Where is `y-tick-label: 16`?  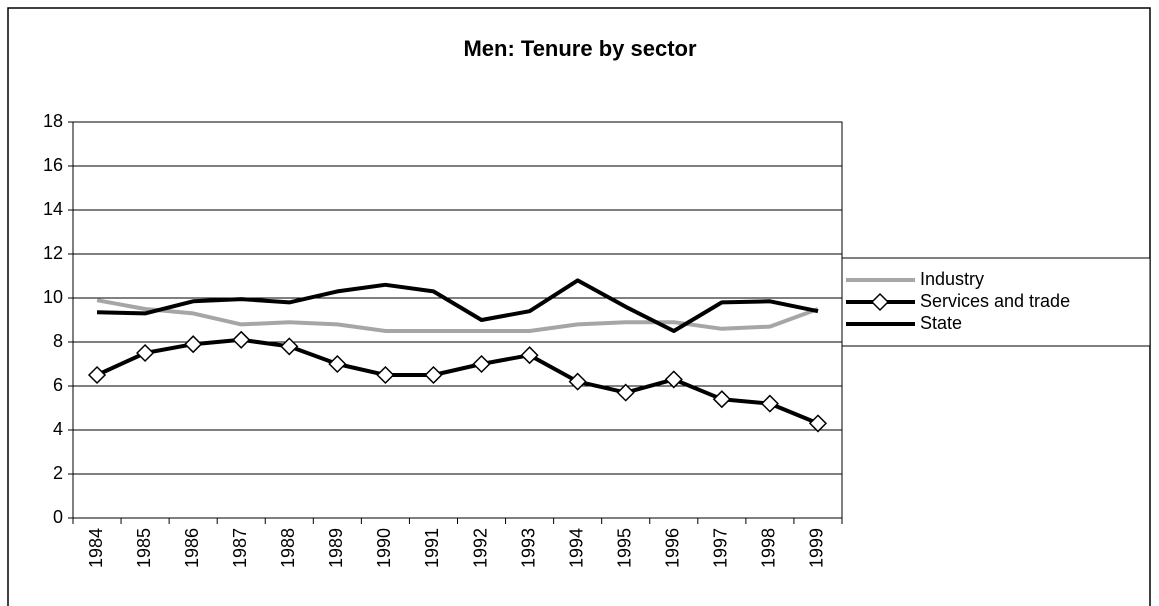
y-tick-label: 16 is located at coordinates (53, 165).